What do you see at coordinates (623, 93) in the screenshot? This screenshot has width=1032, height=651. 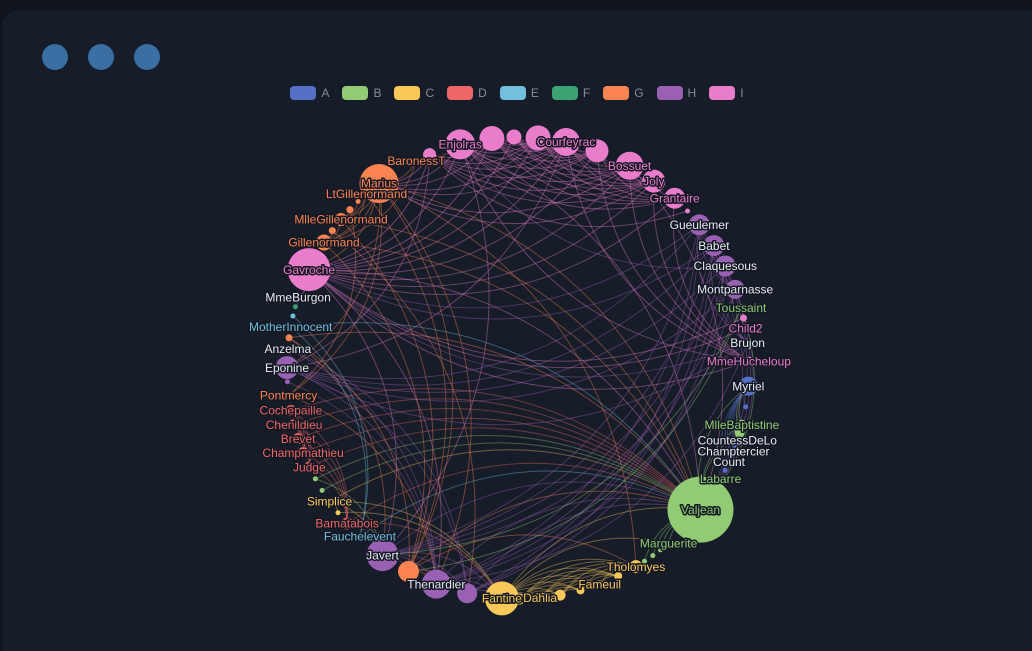 I see `legend-item-G: G` at bounding box center [623, 93].